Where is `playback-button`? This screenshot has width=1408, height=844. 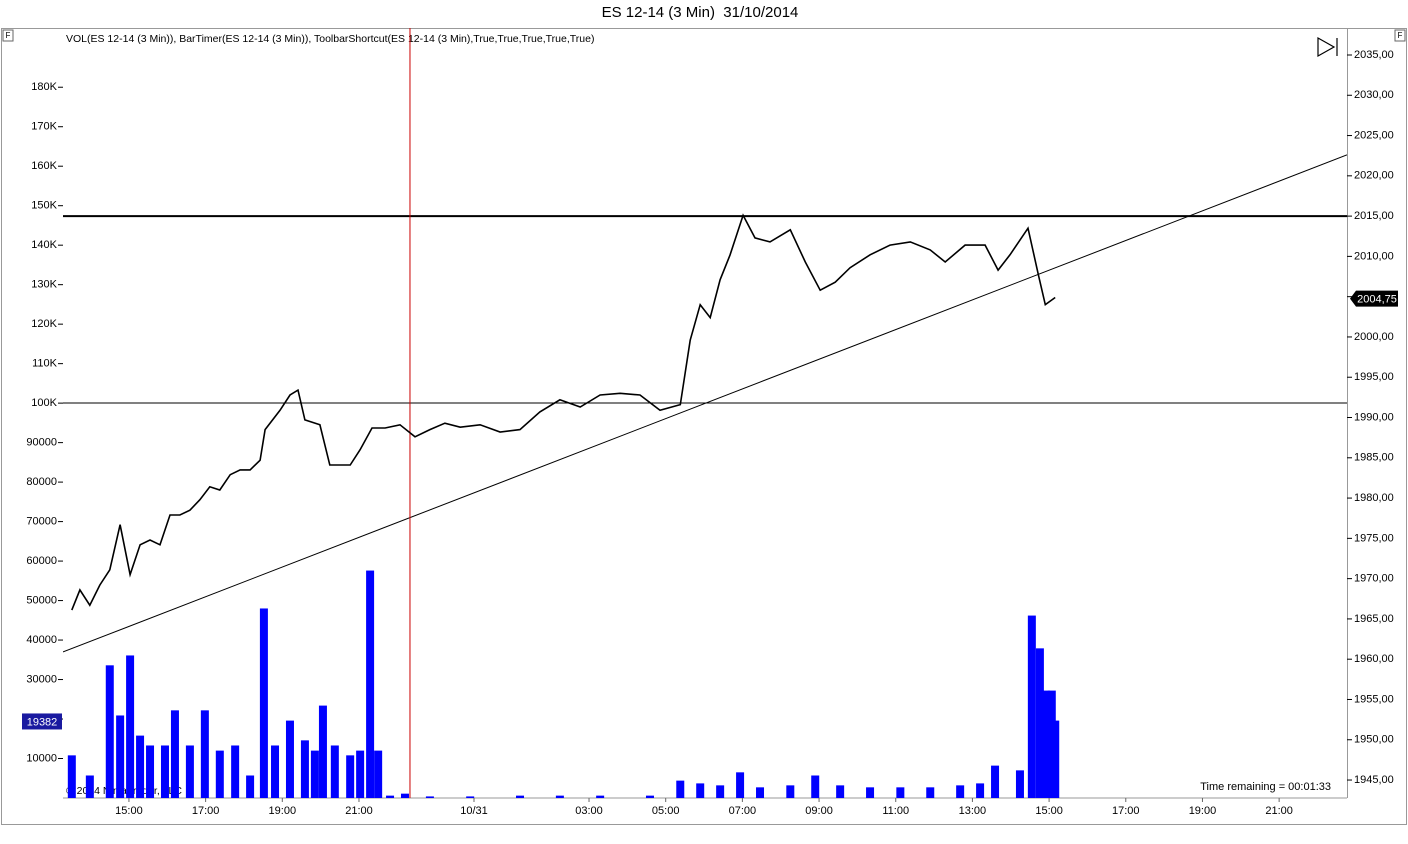
playback-button is located at coordinates (1327, 47).